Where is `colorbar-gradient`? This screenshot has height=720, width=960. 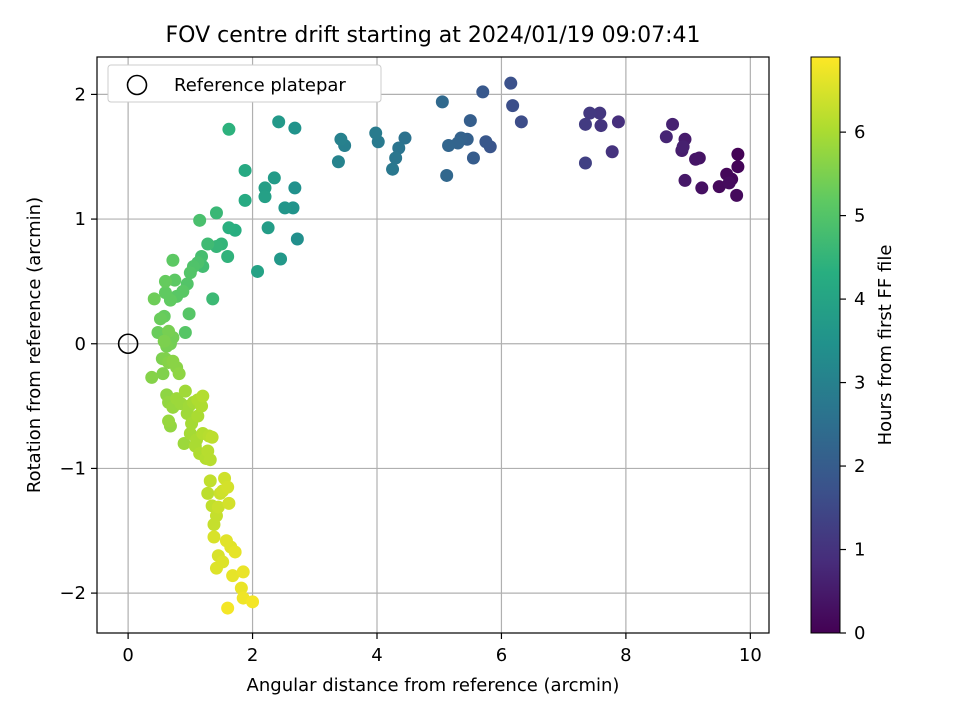 colorbar-gradient is located at coordinates (825, 345).